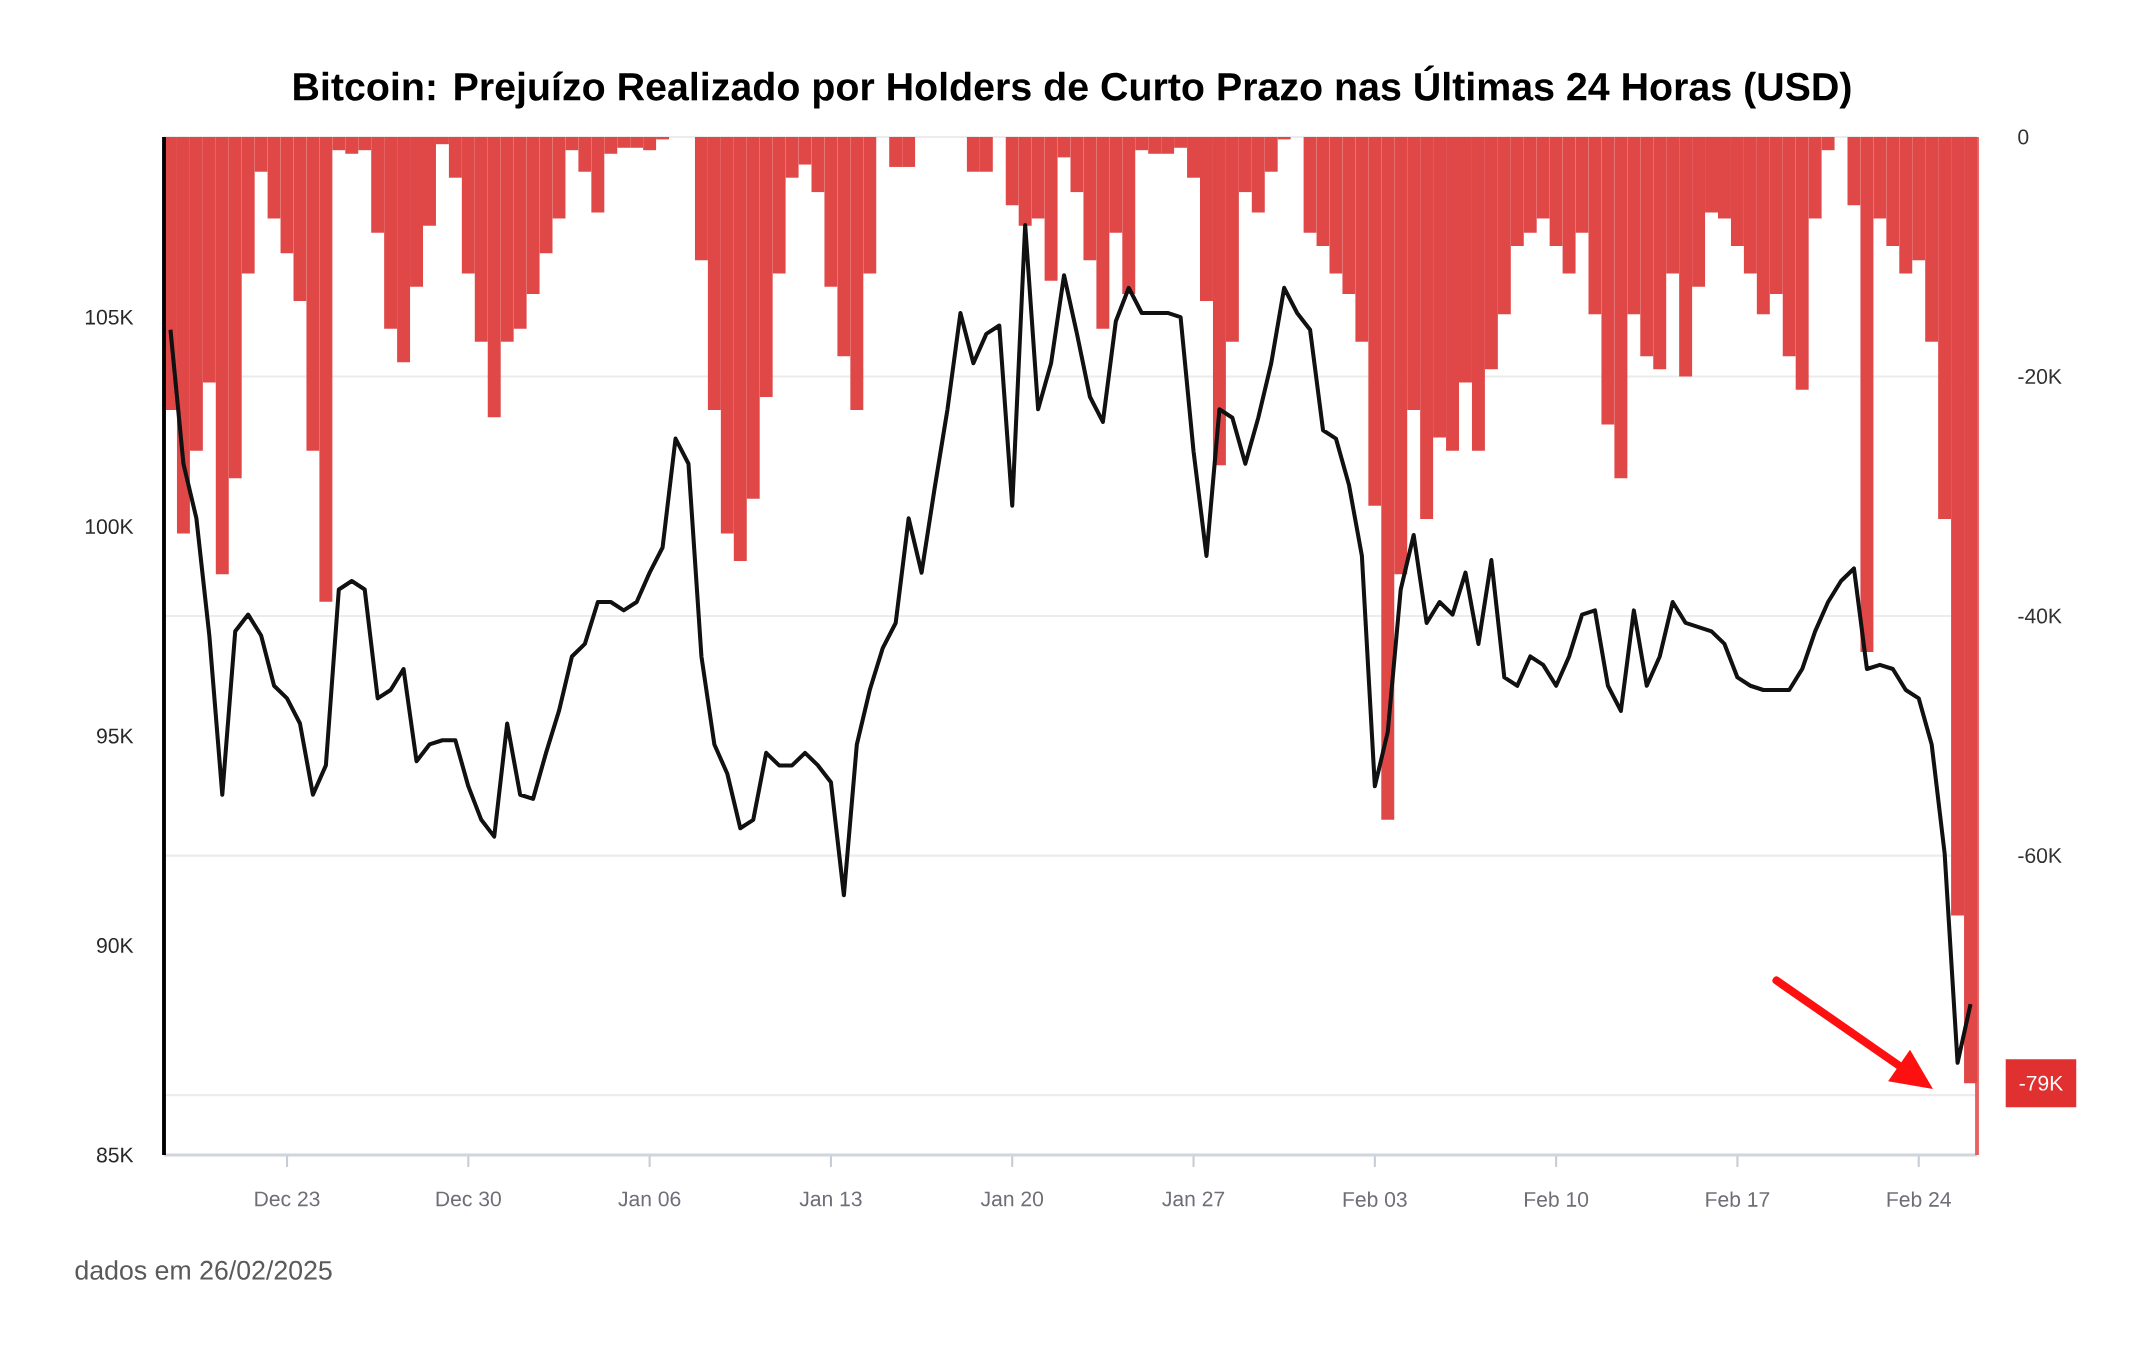 The height and width of the screenshot is (1350, 2144). Describe the element at coordinates (109, 527) in the screenshot. I see `y-tick-label: 100K` at that location.